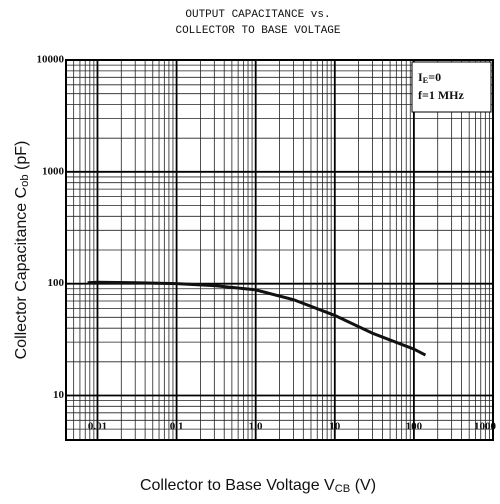 This screenshot has width=500, height=504. Describe the element at coordinates (256, 427) in the screenshot. I see `x-tick-label: 1.0` at that location.